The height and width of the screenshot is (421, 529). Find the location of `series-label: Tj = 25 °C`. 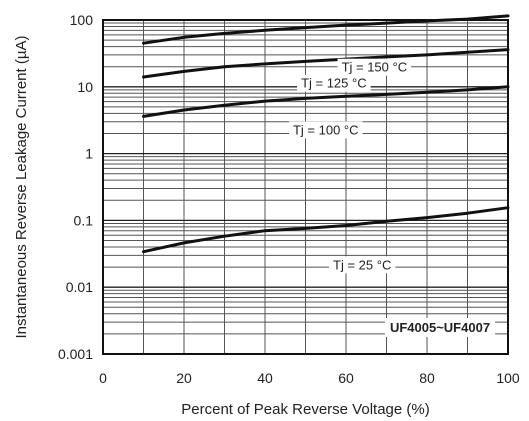

series-label: Tj = 25 °C is located at coordinates (362, 264).